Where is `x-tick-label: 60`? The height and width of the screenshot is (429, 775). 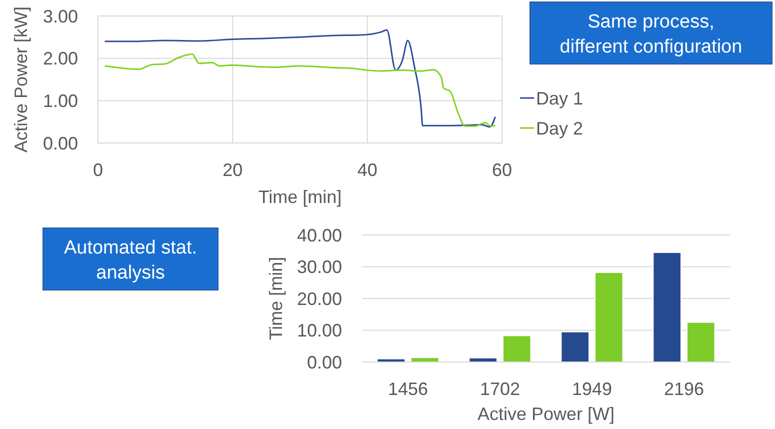 x-tick-label: 60 is located at coordinates (502, 170).